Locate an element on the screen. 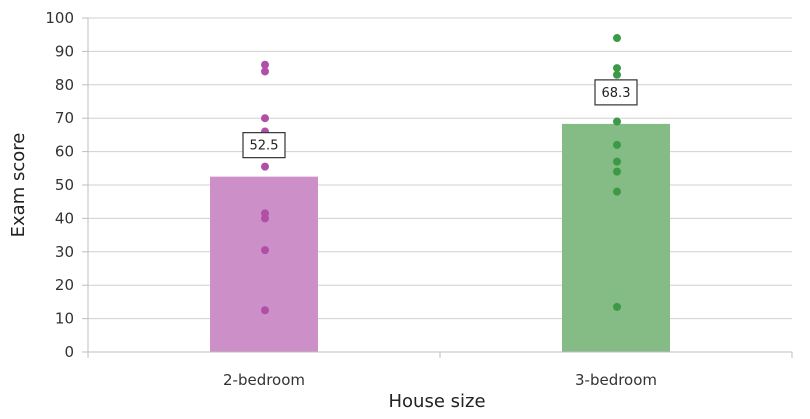 This screenshot has height=419, width=810. bar-2-bedroom is located at coordinates (264, 264).